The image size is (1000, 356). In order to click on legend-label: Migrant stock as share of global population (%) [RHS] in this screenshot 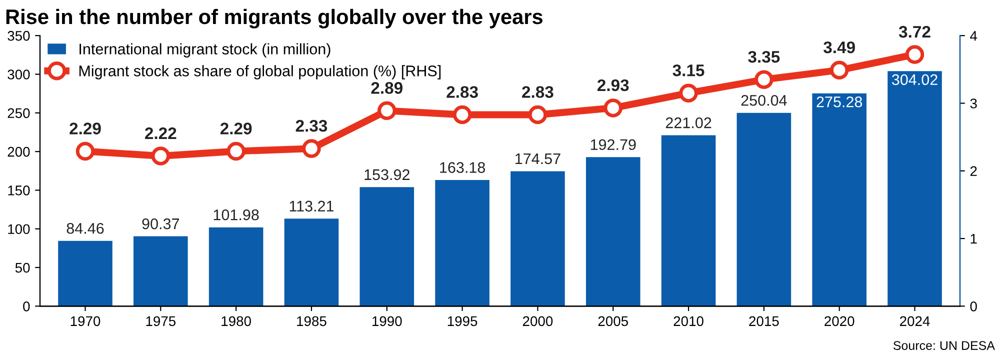, I will do `click(260, 72)`.